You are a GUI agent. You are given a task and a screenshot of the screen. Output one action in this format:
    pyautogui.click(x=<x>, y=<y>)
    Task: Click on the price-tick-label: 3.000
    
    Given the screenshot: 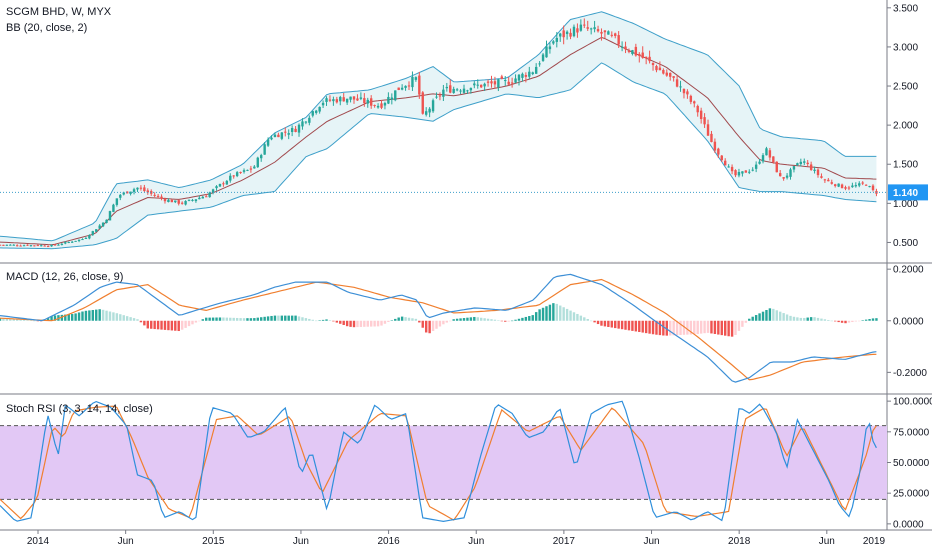 What is the action you would take?
    pyautogui.click(x=905, y=47)
    